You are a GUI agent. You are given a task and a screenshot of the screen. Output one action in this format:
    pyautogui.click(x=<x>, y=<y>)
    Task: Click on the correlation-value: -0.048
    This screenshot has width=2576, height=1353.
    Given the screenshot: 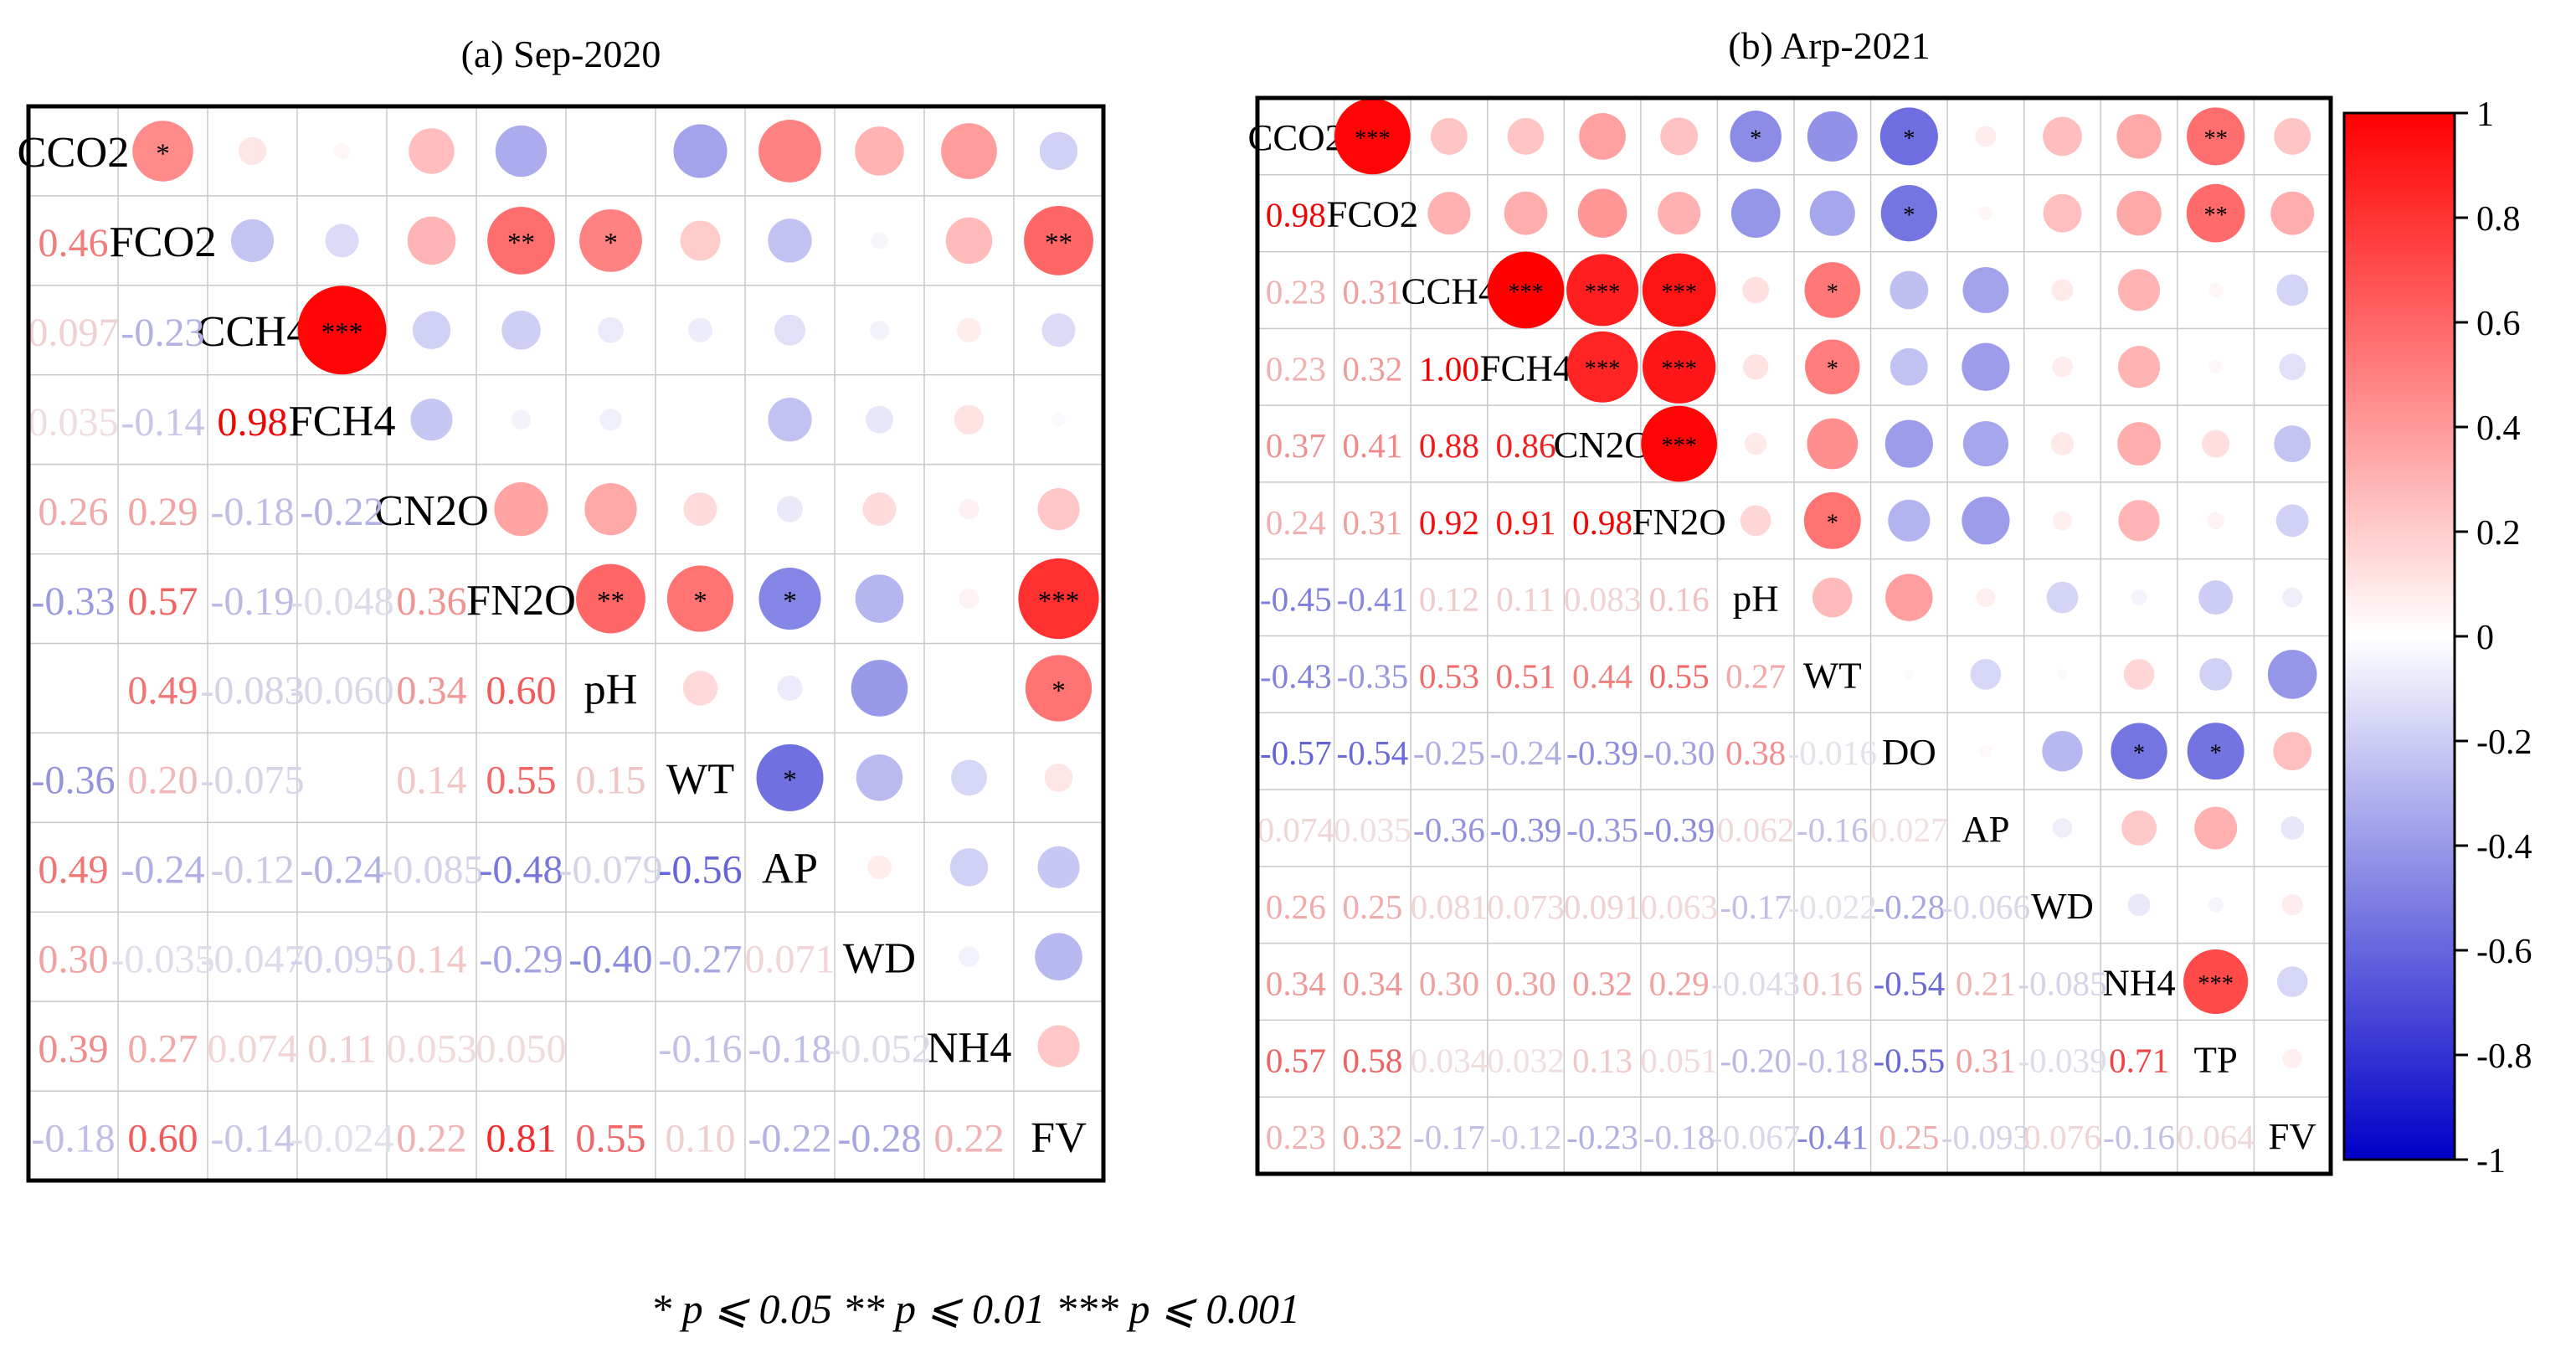 What is the action you would take?
    pyautogui.click(x=342, y=601)
    